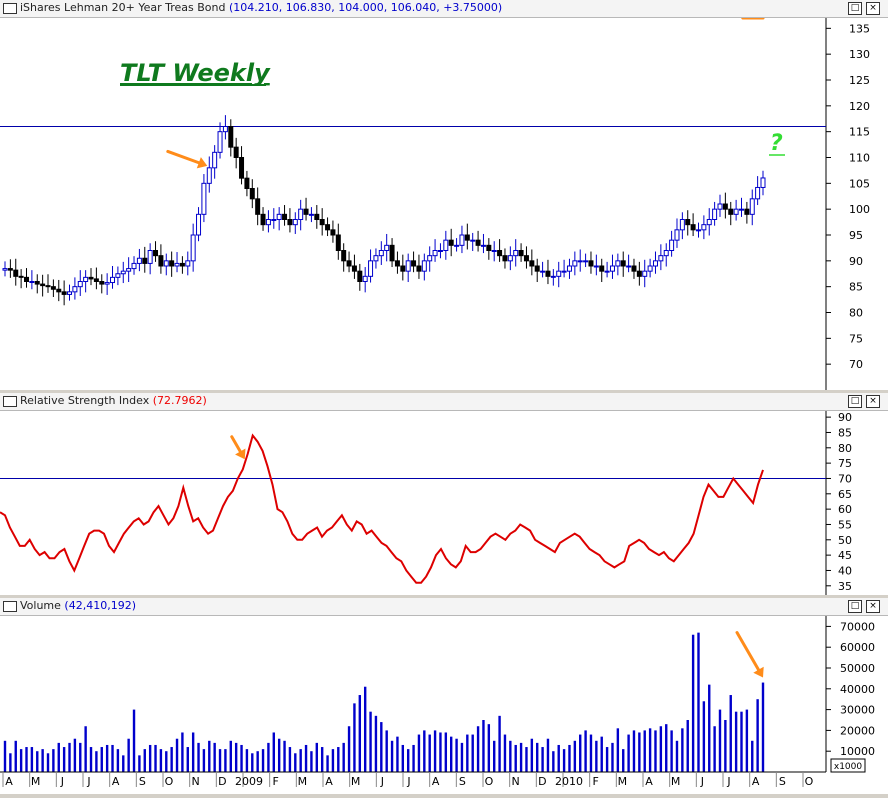 Image resolution: width=888 pixels, height=798 pixels. What do you see at coordinates (857, 647) in the screenshot?
I see `y-tick-label: 60000` at bounding box center [857, 647].